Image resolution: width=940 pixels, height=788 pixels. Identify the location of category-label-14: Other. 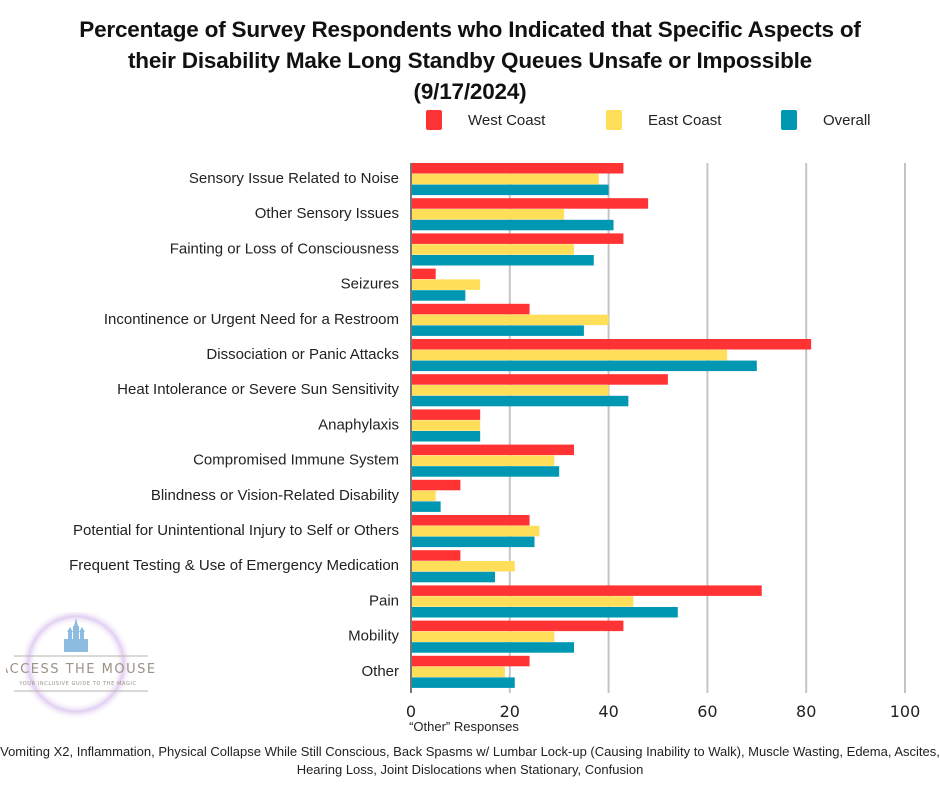
(380, 671).